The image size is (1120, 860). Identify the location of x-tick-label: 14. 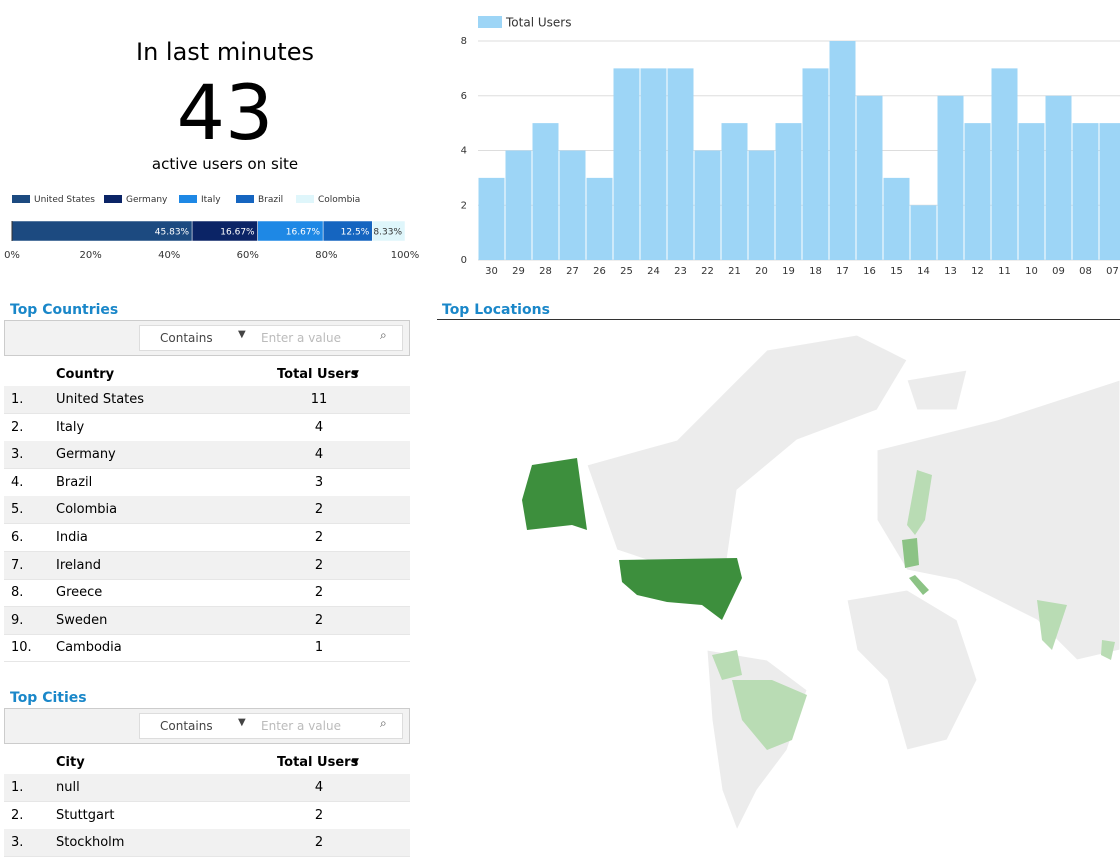
(923, 271).